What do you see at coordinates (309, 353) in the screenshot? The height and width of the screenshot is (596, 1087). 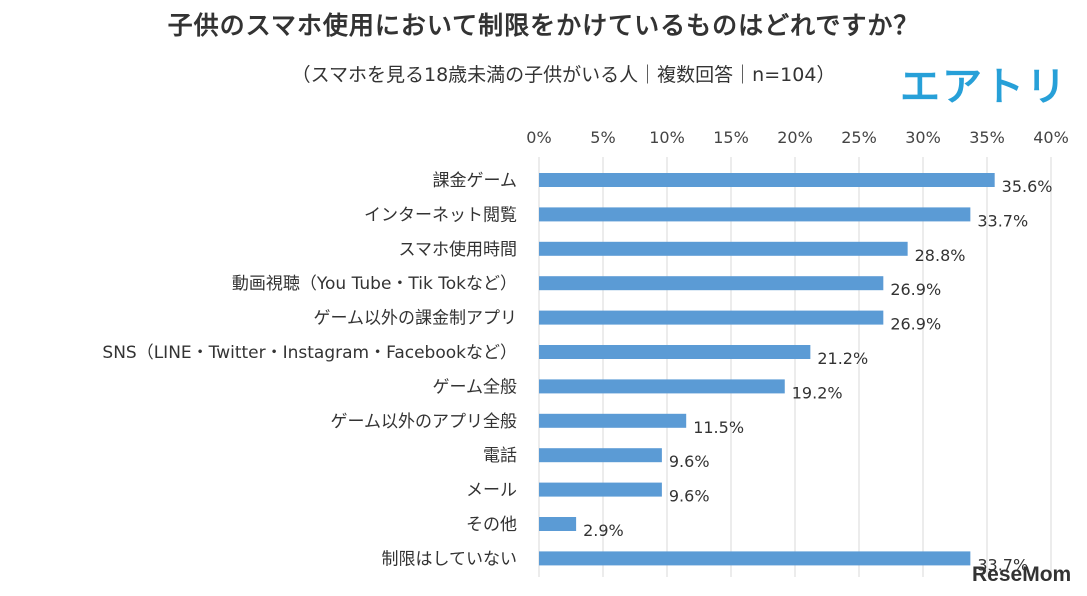 I see `category-label: SNS（LINE・Twitter・Instagram・Facebookなど）` at bounding box center [309, 353].